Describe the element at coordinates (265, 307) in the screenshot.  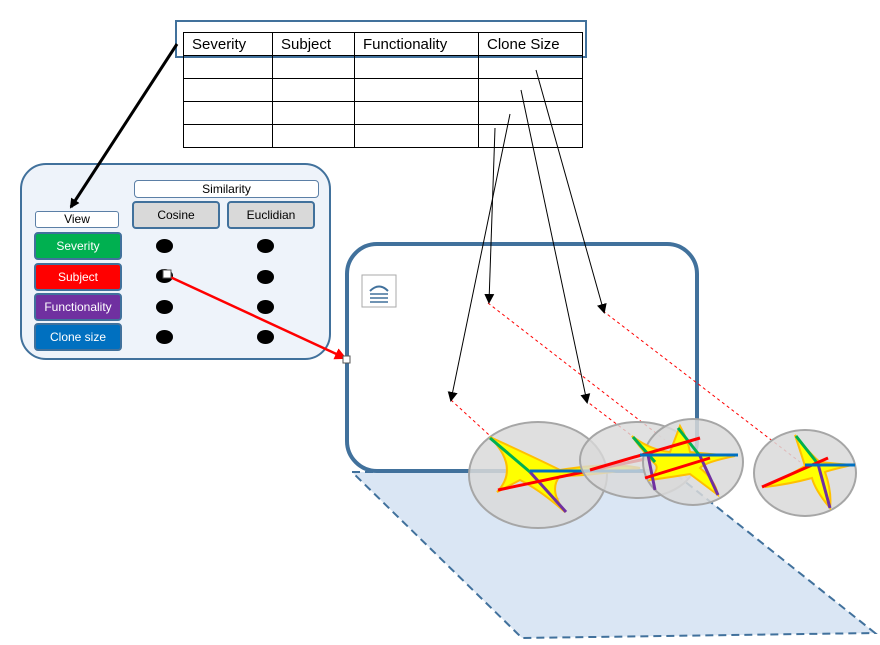
I see `radio-functionality-euclidian` at that location.